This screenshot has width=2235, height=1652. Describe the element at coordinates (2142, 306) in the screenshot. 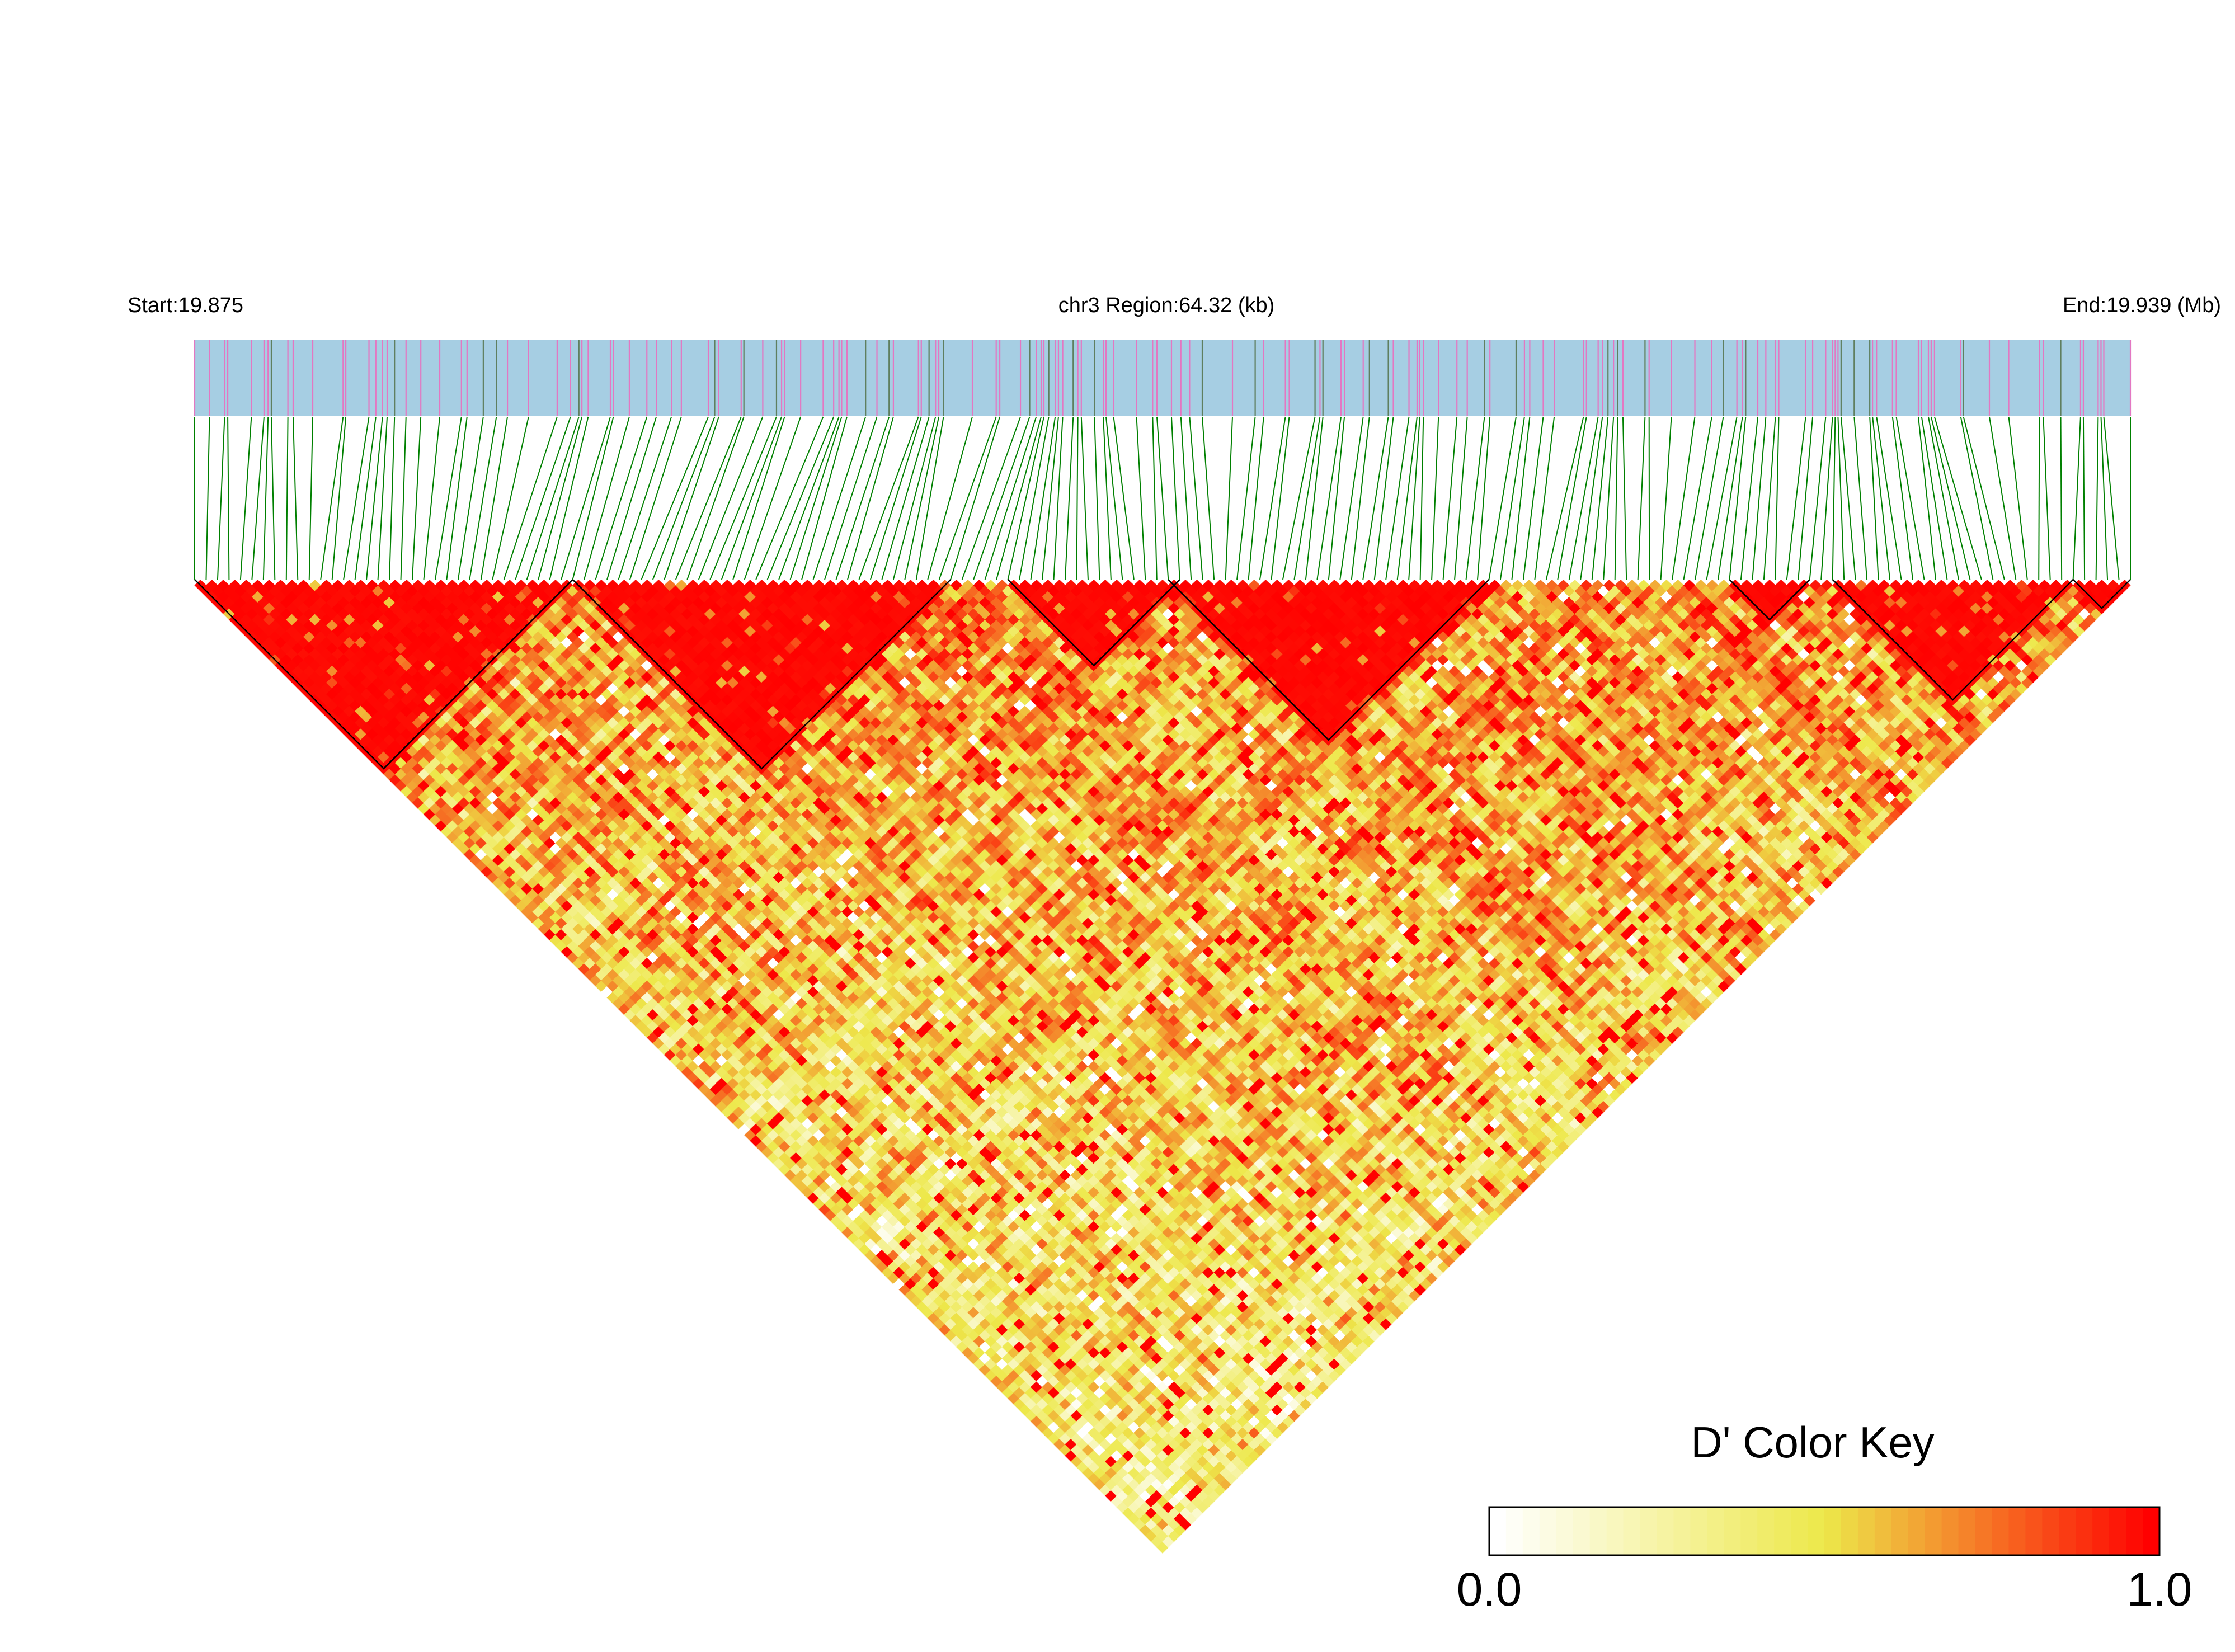

I see `region-end-label: End:19.939 (Mb)` at that location.